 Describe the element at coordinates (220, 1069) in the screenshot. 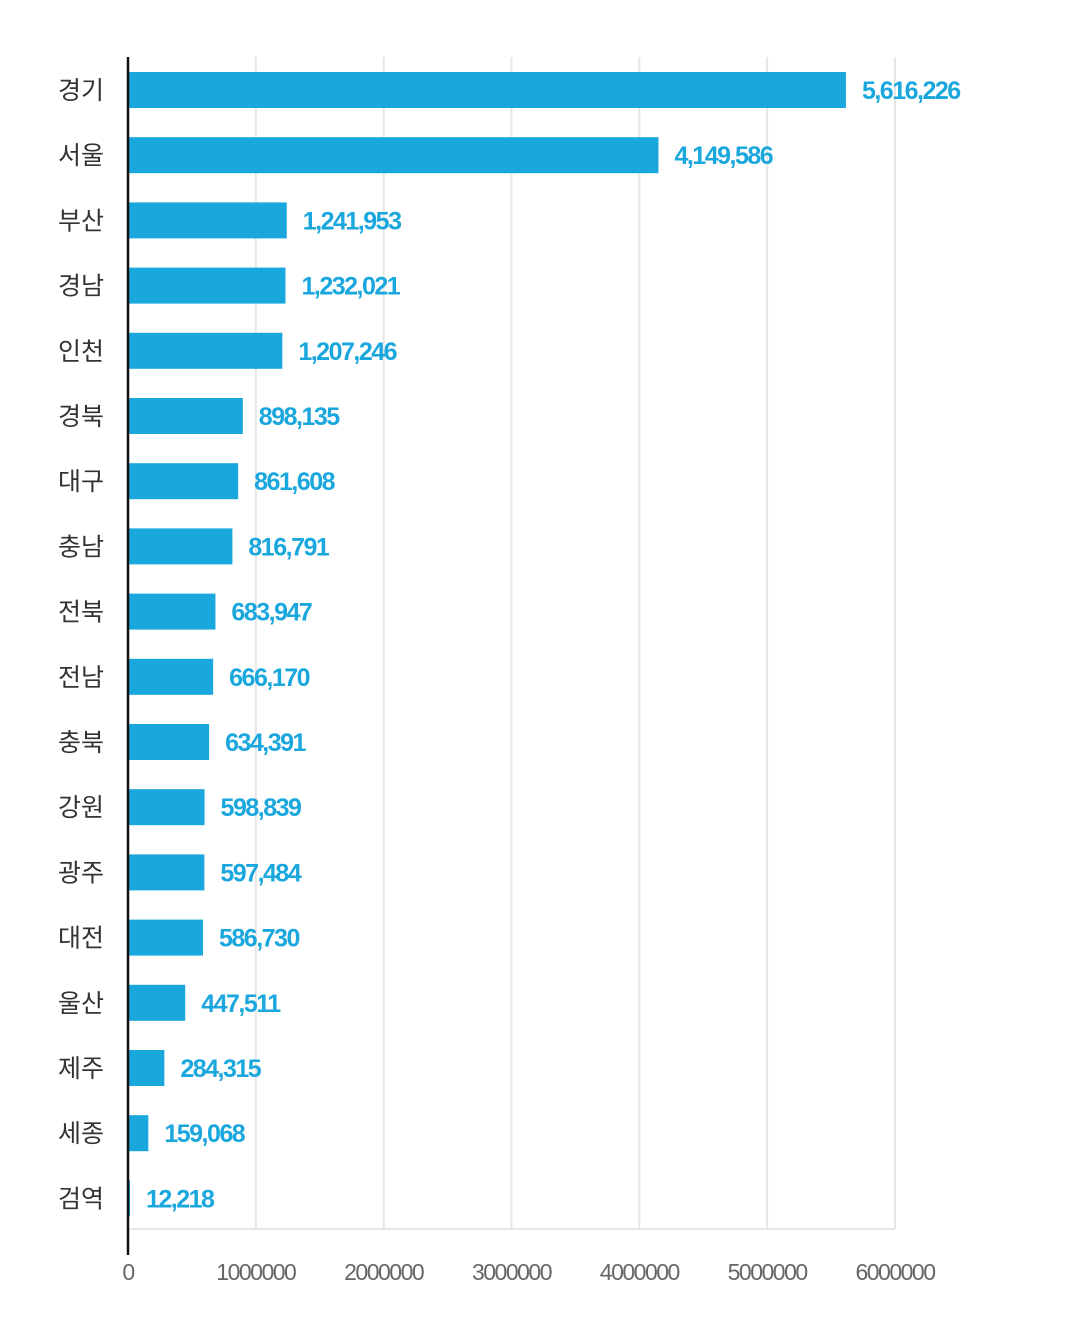

I see `value-label: 284,315` at that location.